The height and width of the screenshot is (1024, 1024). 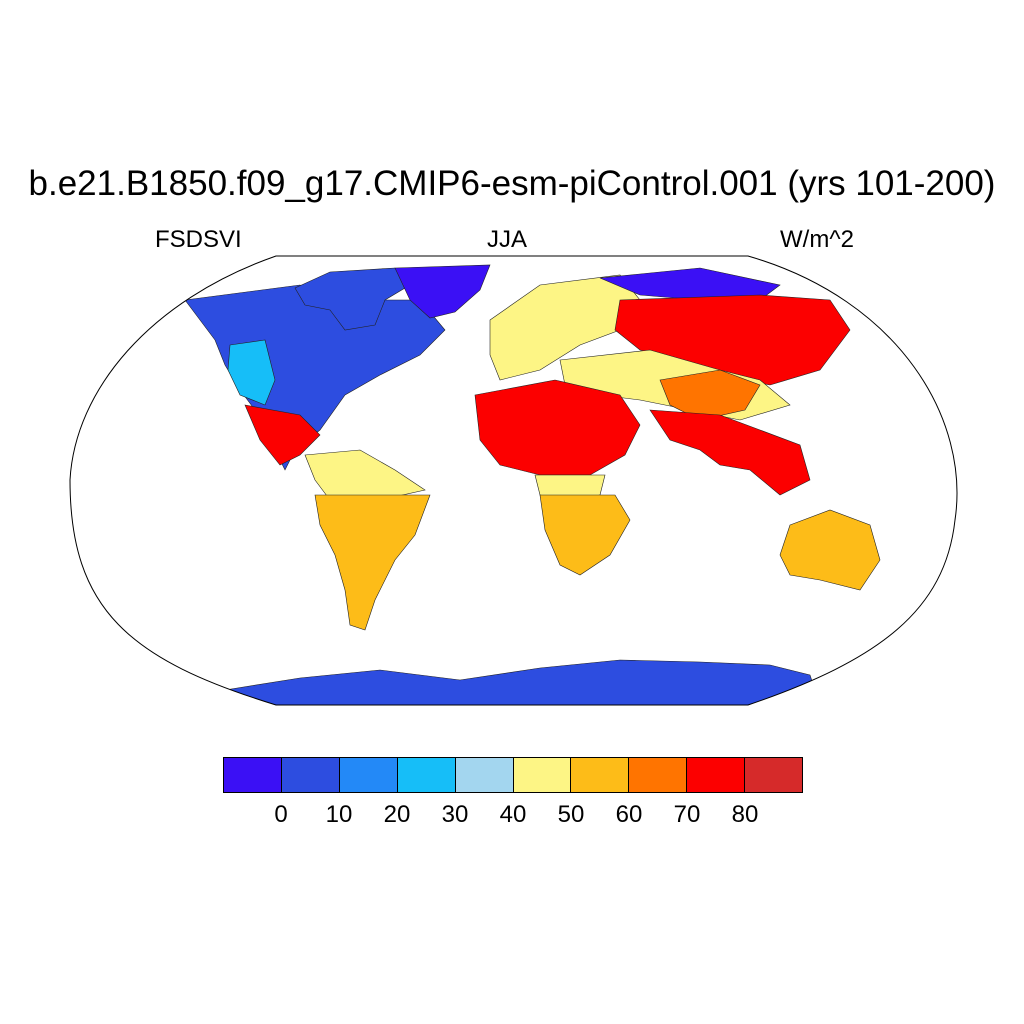 What do you see at coordinates (585, 535) in the screenshot?
I see `southern-africa-region` at bounding box center [585, 535].